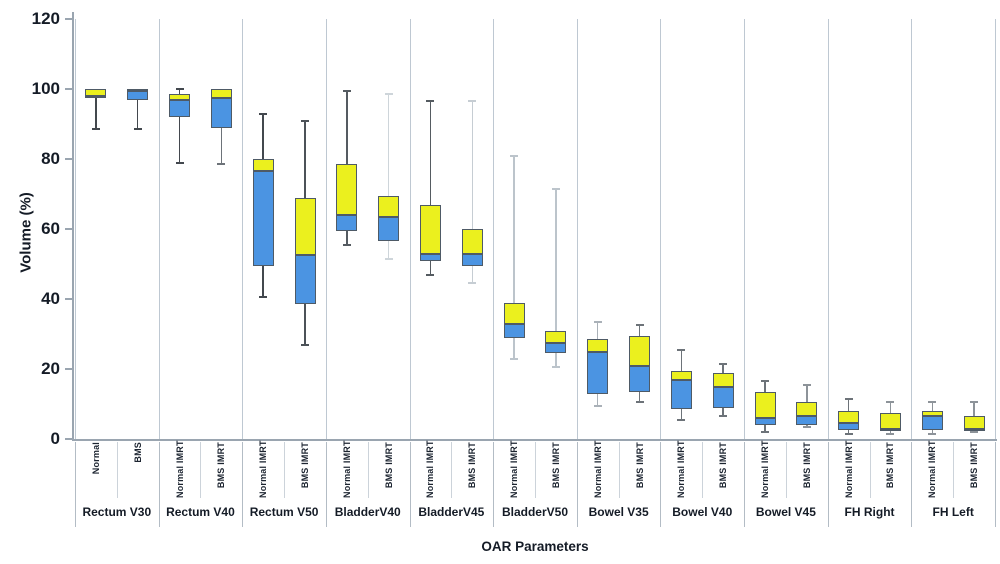  What do you see at coordinates (50, 368) in the screenshot?
I see `y-tick-label: 20` at bounding box center [50, 368].